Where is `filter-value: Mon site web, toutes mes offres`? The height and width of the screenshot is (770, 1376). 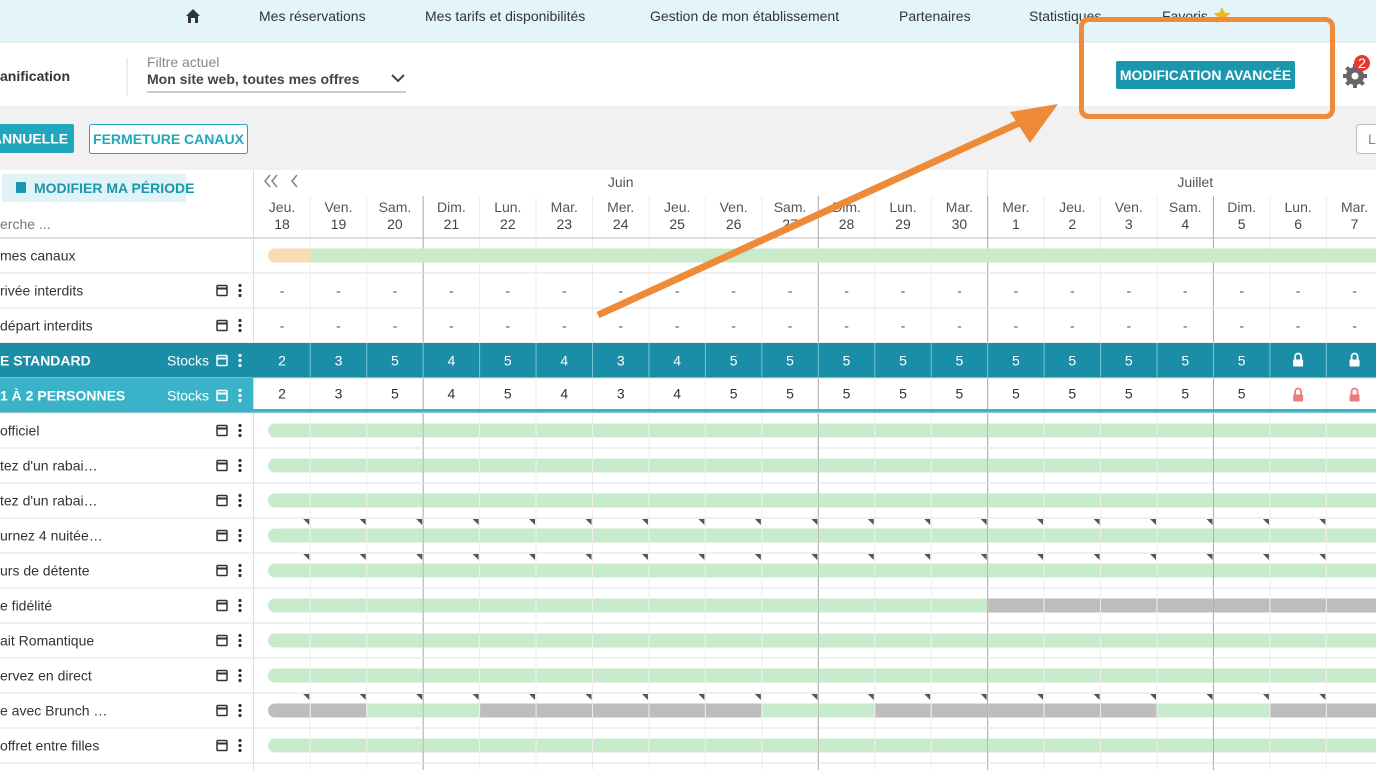 filter-value: Mon site web, toutes mes offres is located at coordinates (253, 79).